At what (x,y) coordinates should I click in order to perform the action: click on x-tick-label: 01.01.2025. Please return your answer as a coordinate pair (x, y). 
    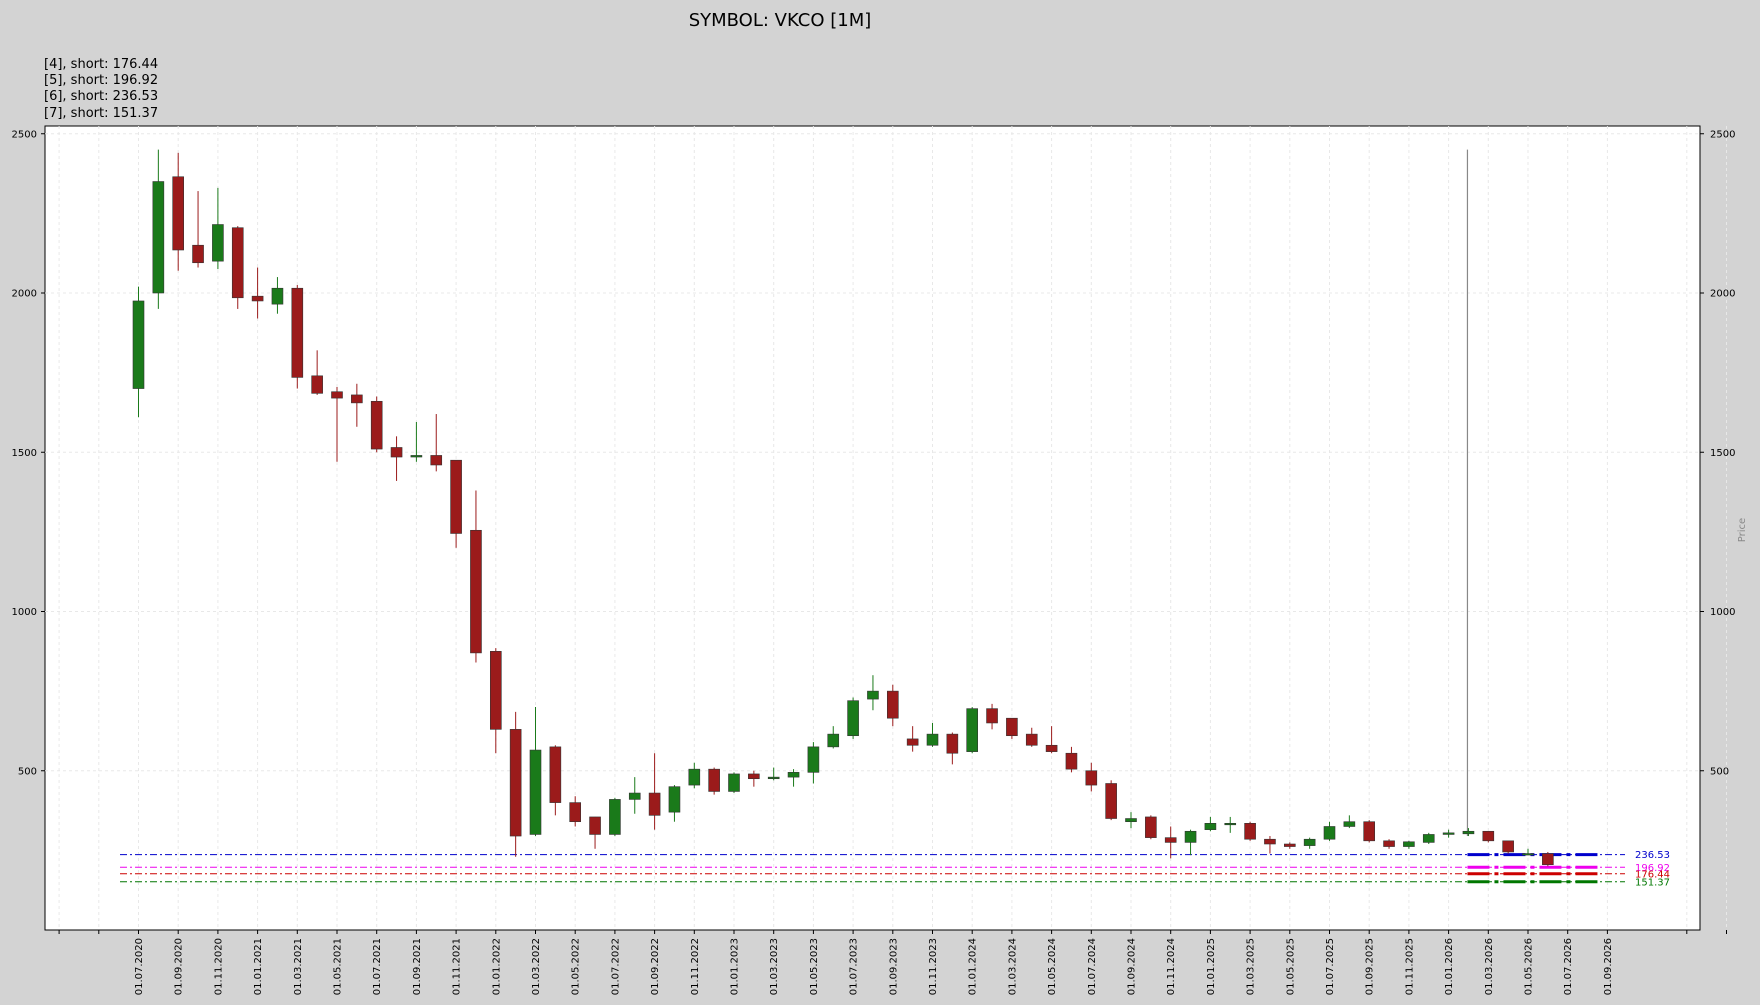
    Looking at the image, I should click on (1211, 966).